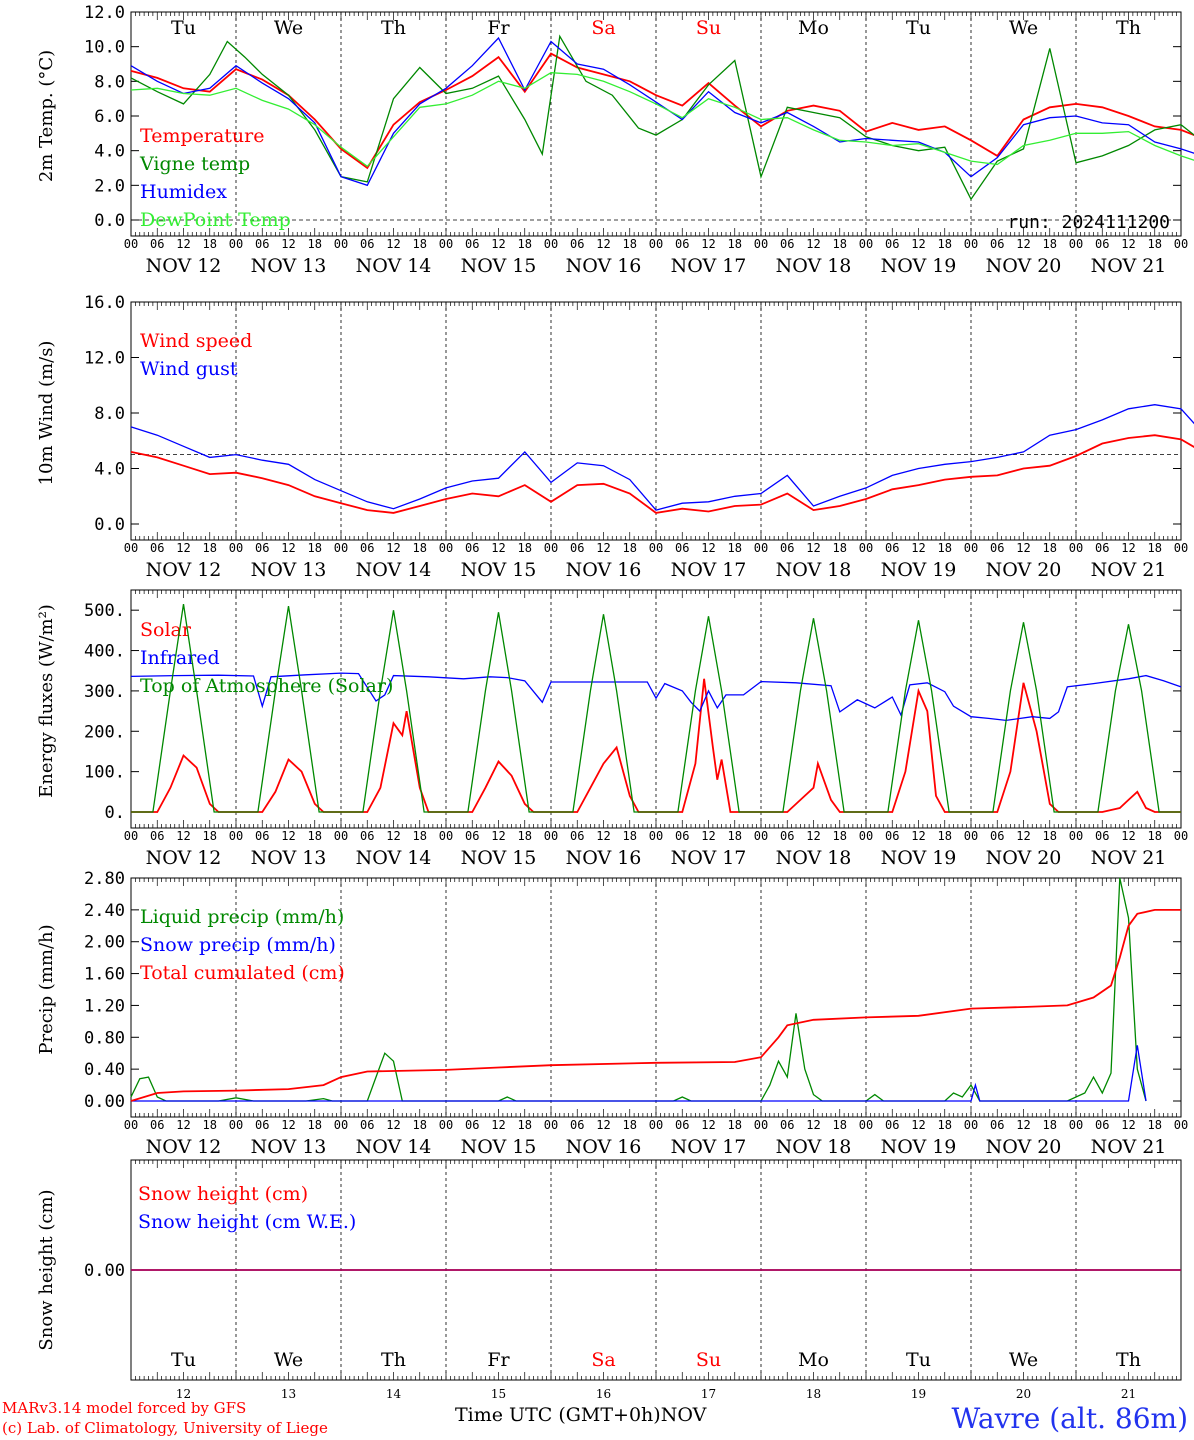 Image resolution: width=1194 pixels, height=1440 pixels. What do you see at coordinates (104, 611) in the screenshot?
I see `y-tick-label: 500.` at bounding box center [104, 611].